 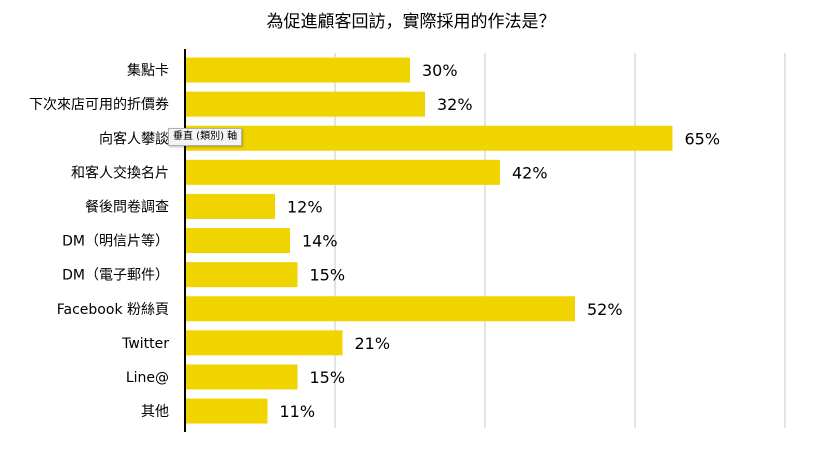 I want to click on data-label: 42%, so click(x=530, y=172).